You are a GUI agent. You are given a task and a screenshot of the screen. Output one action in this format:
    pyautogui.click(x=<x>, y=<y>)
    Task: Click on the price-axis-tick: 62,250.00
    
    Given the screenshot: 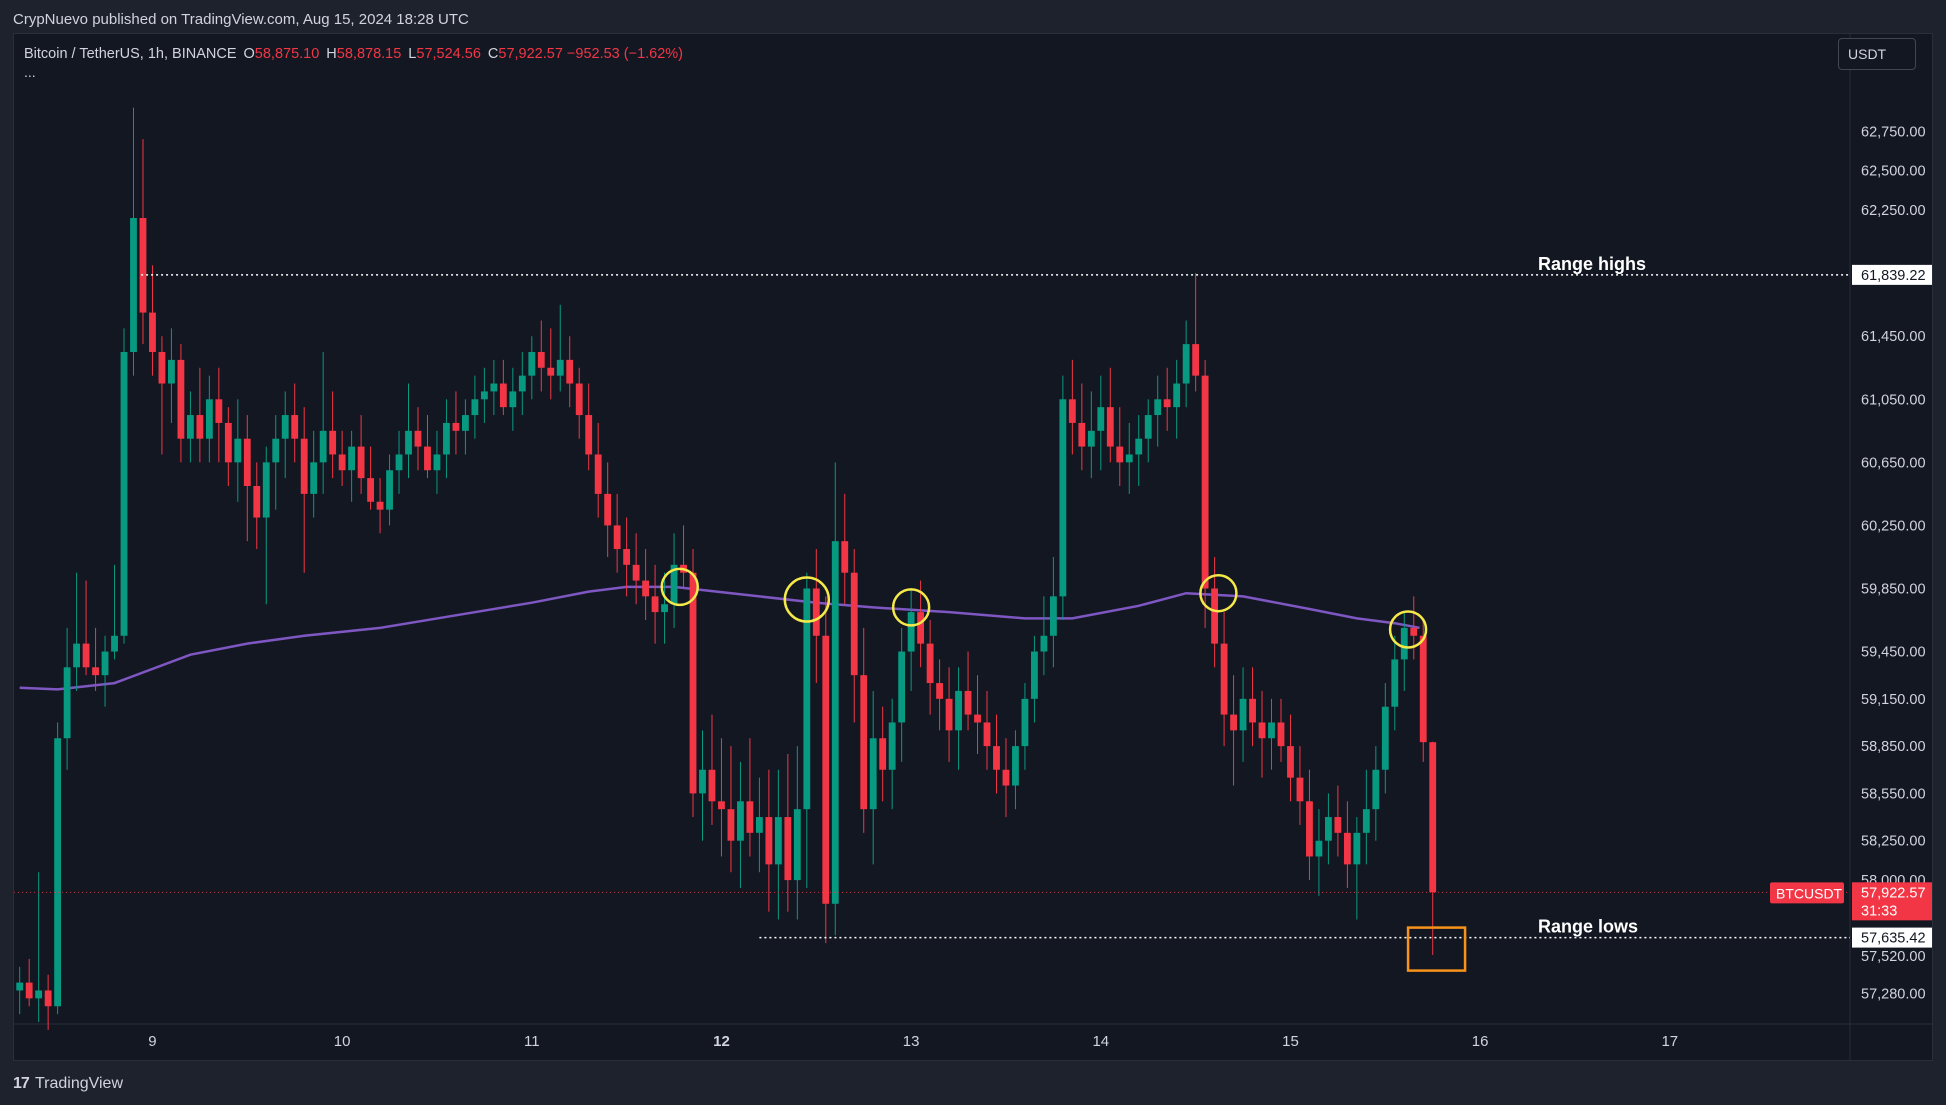 What is the action you would take?
    pyautogui.click(x=1893, y=211)
    